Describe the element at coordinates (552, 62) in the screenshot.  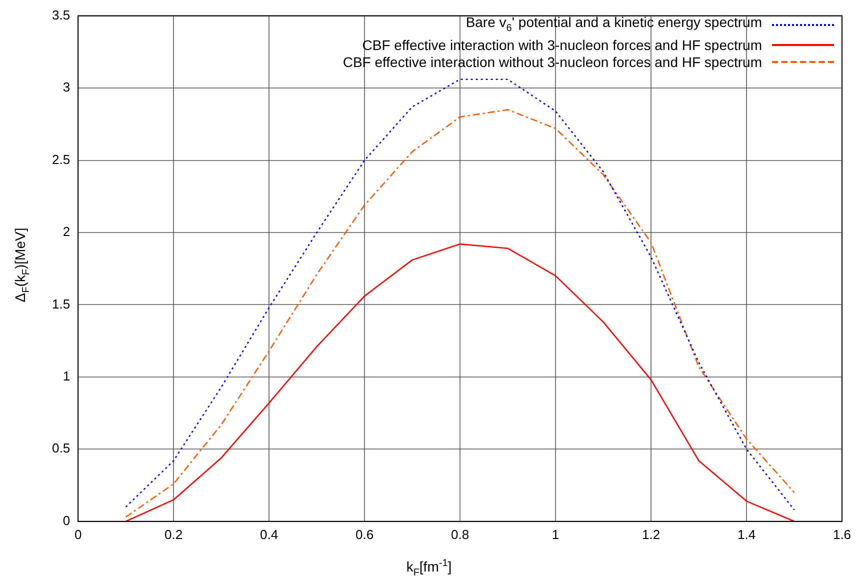
I see `legend-label: CBF effective interaction without 3-nucleon forces and HF spectrum` at that location.